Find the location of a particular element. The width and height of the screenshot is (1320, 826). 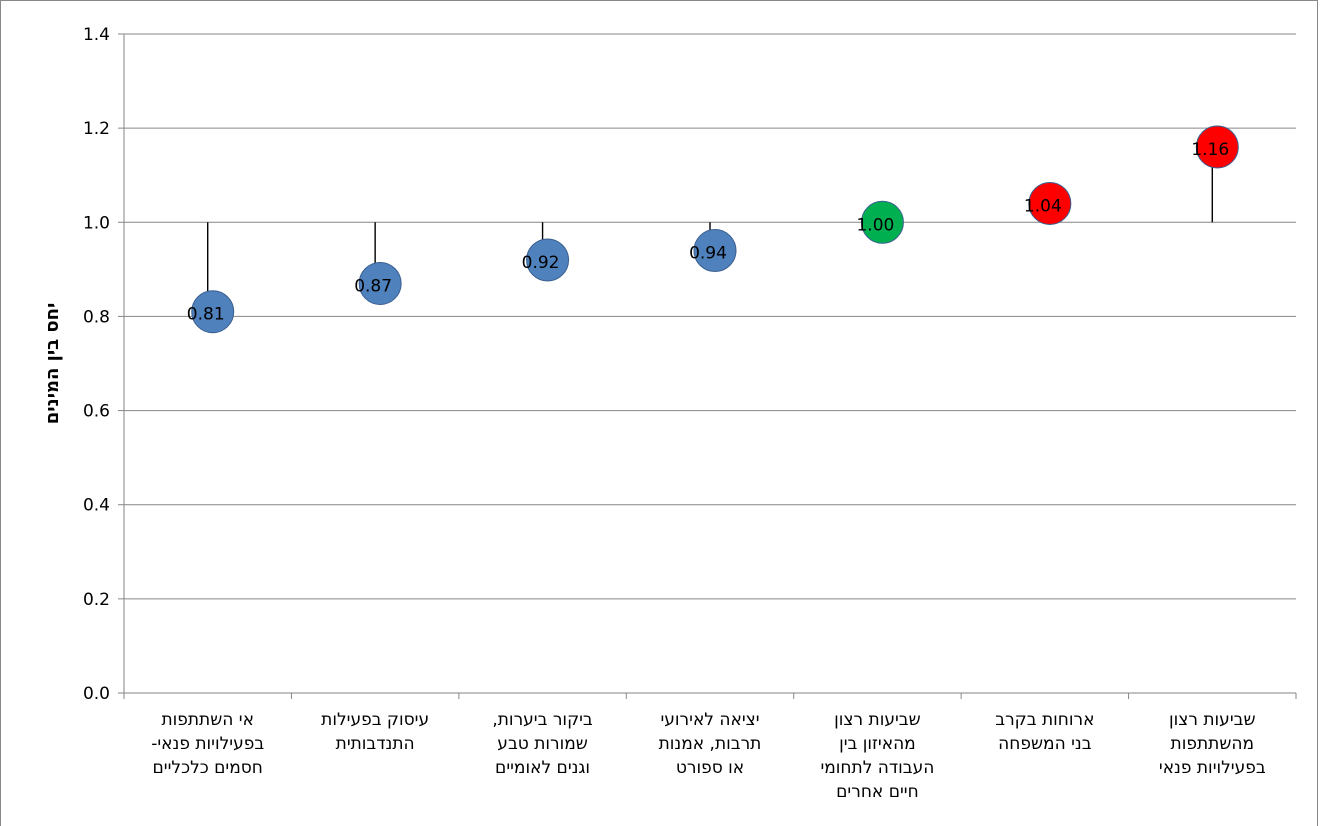

data-label: 0.87 is located at coordinates (373, 286).